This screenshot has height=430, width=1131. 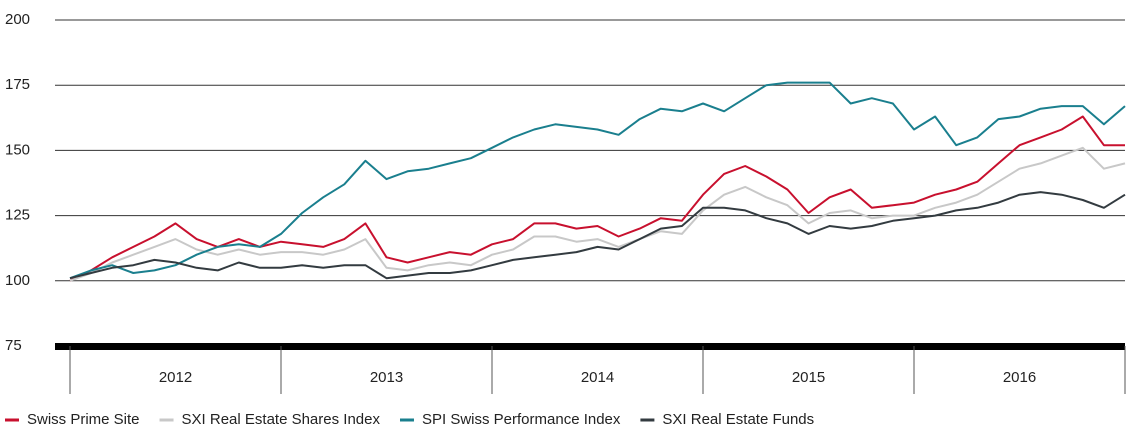 I want to click on y-tick-label: 75, so click(x=13, y=345).